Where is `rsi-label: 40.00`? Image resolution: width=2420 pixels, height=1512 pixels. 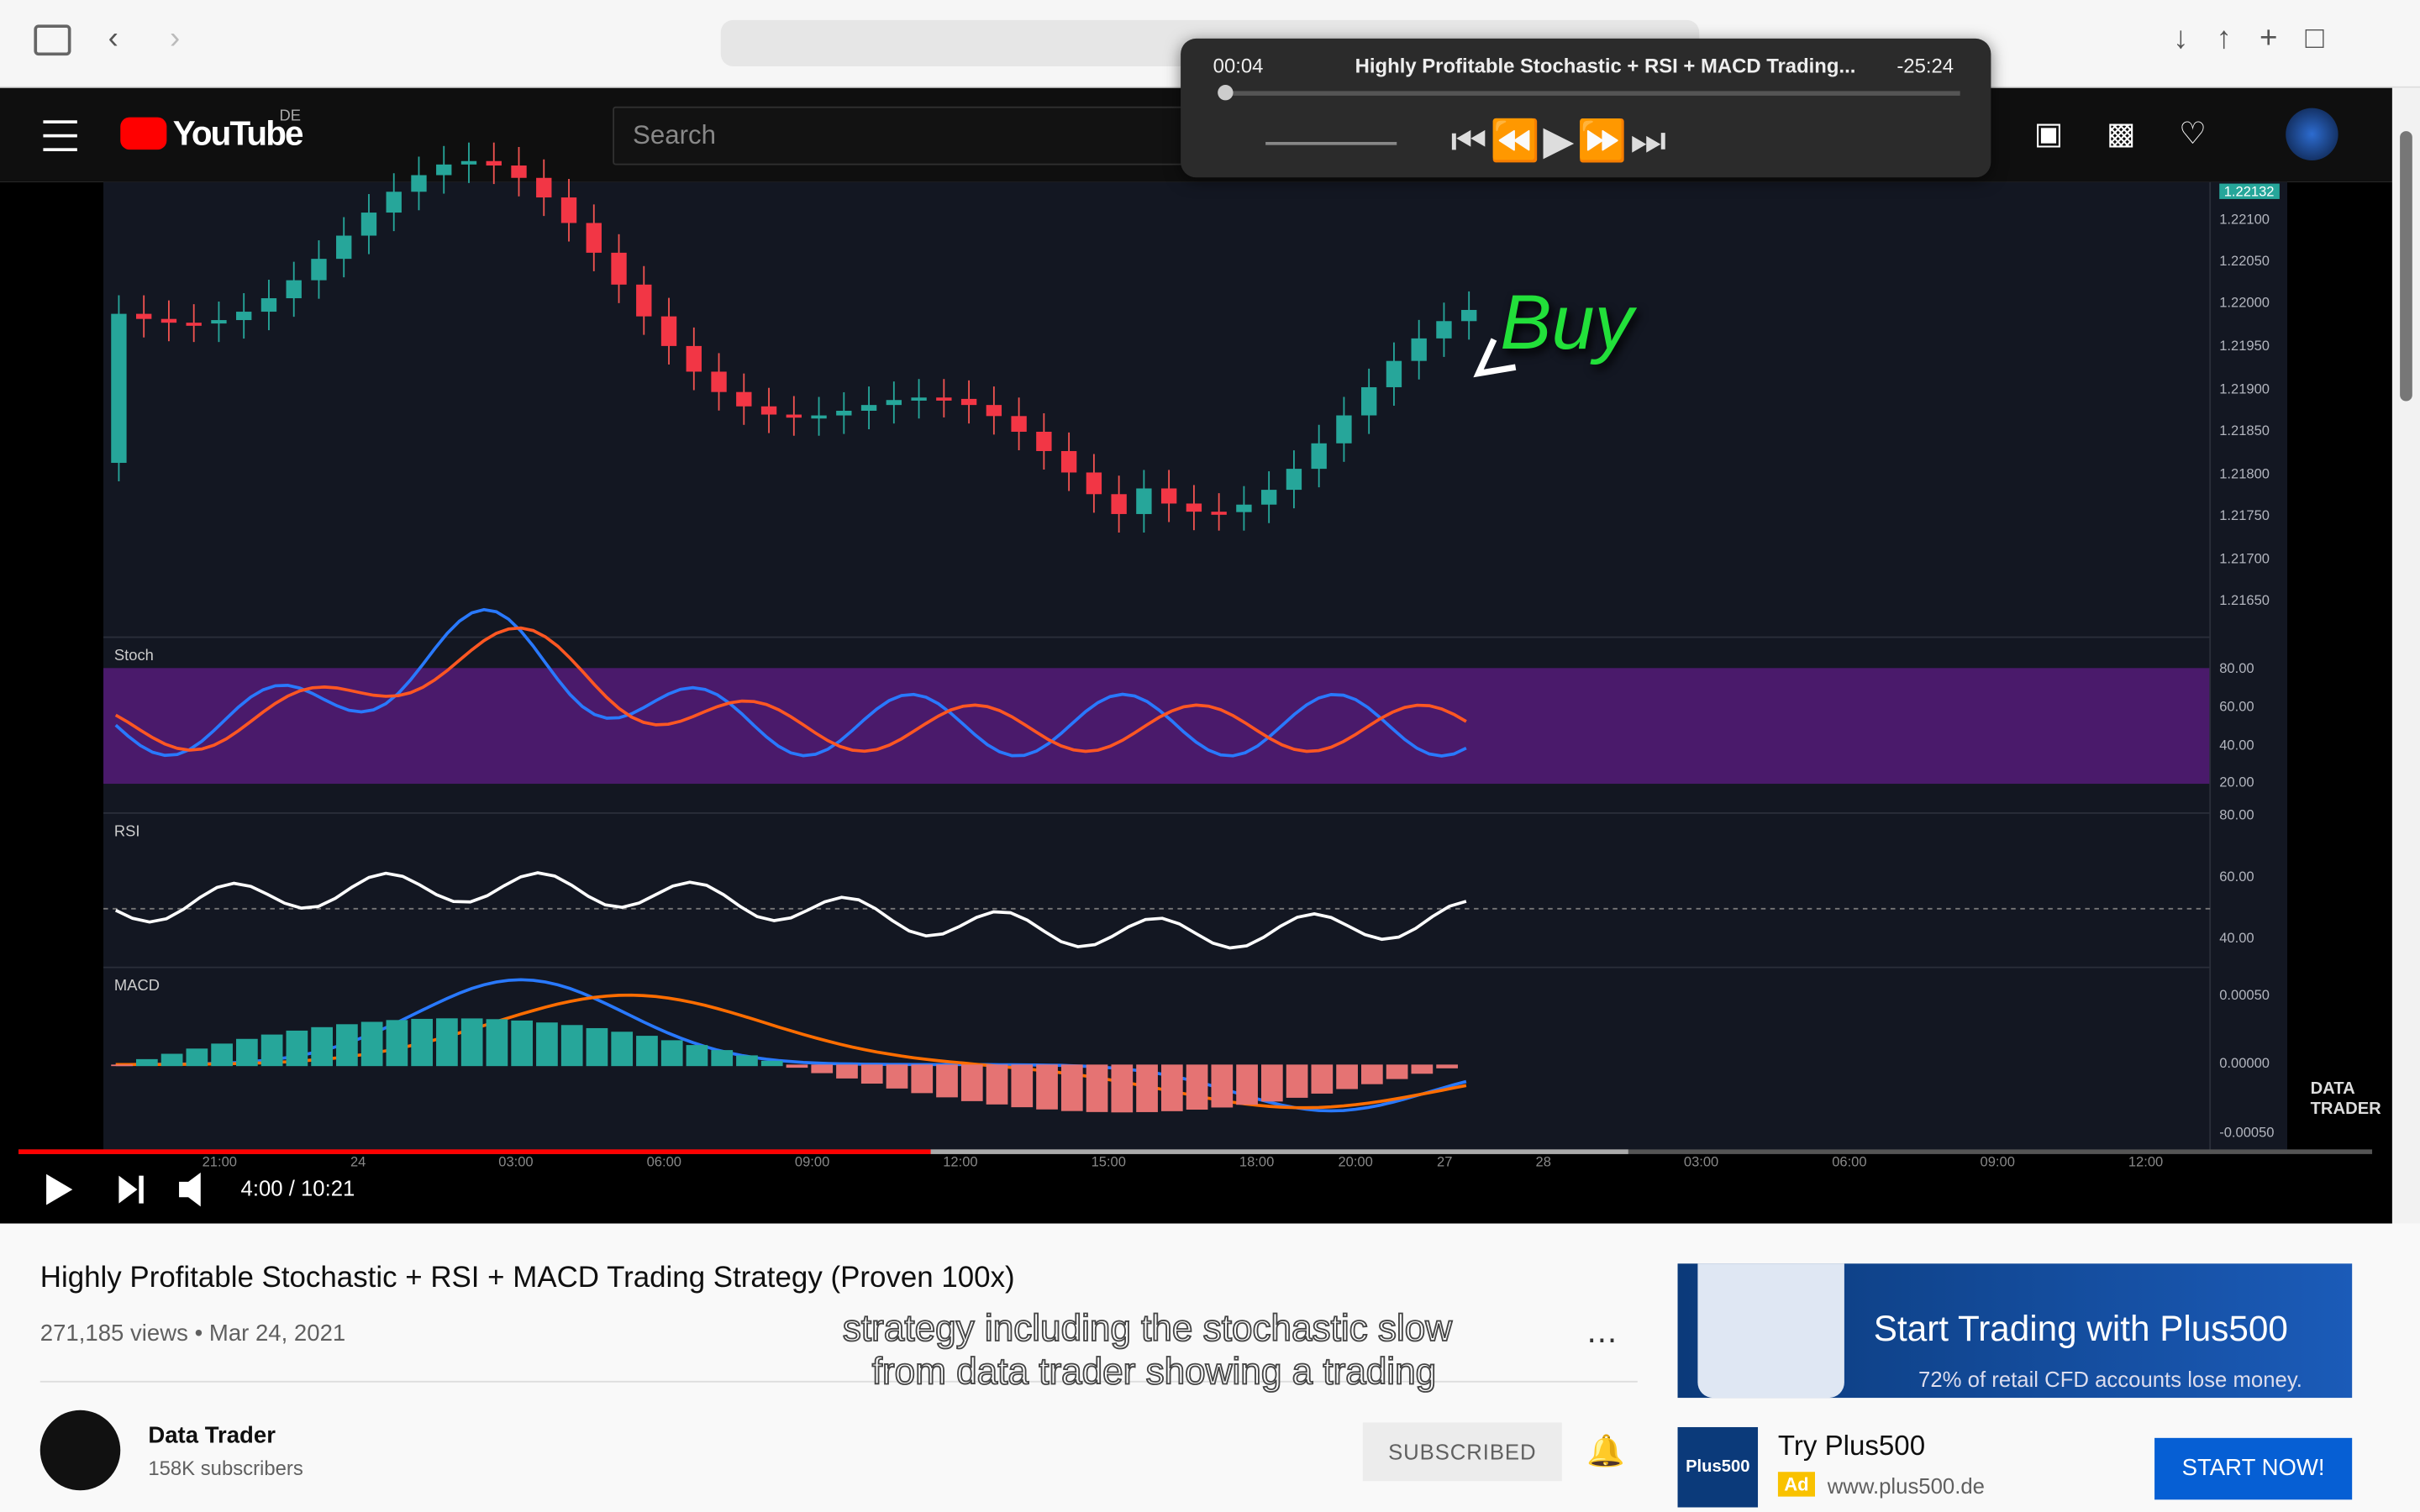 rsi-label: 40.00 is located at coordinates (2236, 938).